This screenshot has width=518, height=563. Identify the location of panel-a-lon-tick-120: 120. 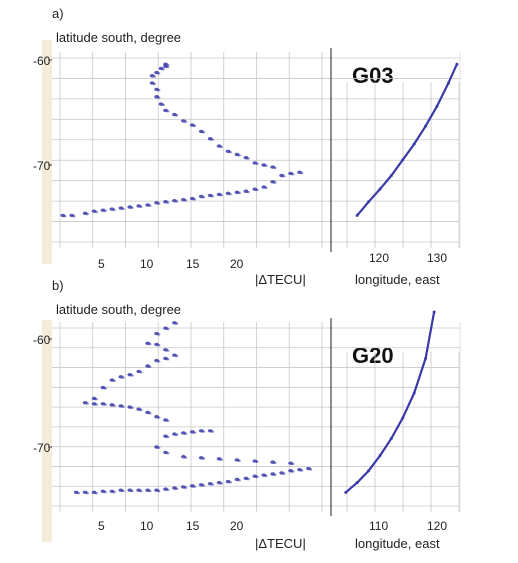
(379, 258).